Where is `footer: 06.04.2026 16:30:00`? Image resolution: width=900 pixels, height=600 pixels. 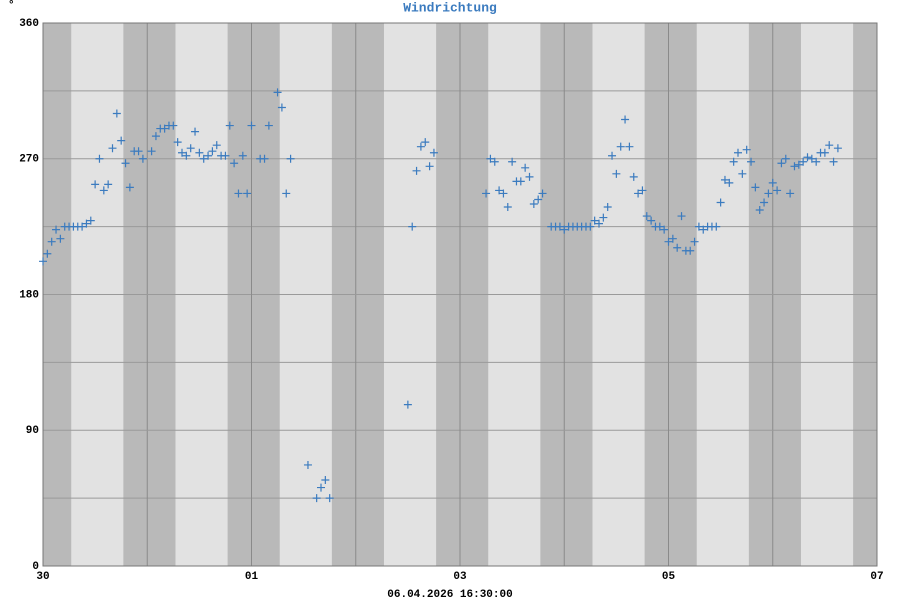 footer: 06.04.2026 16:30:00 is located at coordinates (449, 594).